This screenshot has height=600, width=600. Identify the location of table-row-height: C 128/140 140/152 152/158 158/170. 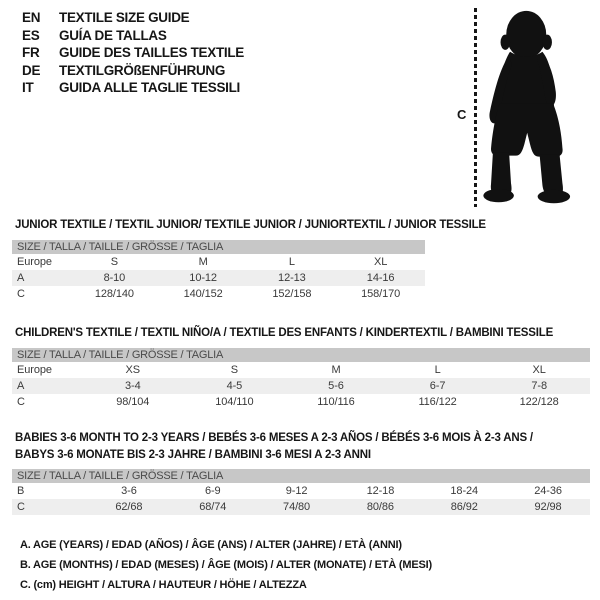
(218, 294).